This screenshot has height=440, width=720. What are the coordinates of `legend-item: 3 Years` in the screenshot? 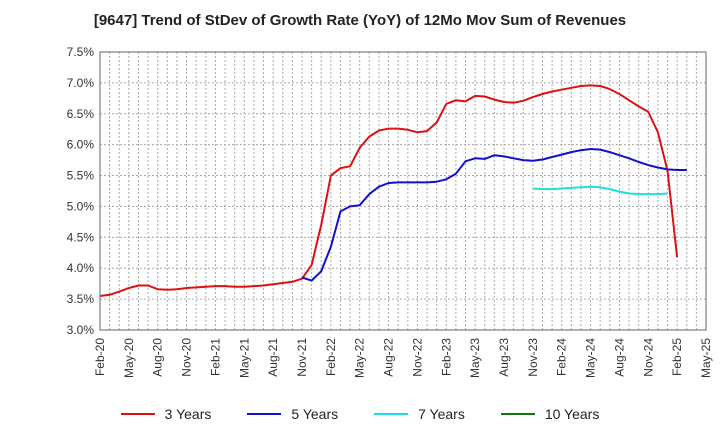 It's located at (166, 414).